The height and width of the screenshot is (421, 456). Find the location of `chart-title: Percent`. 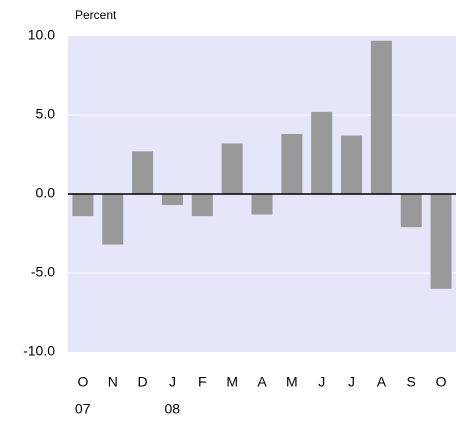

chart-title: Percent is located at coordinates (96, 15).